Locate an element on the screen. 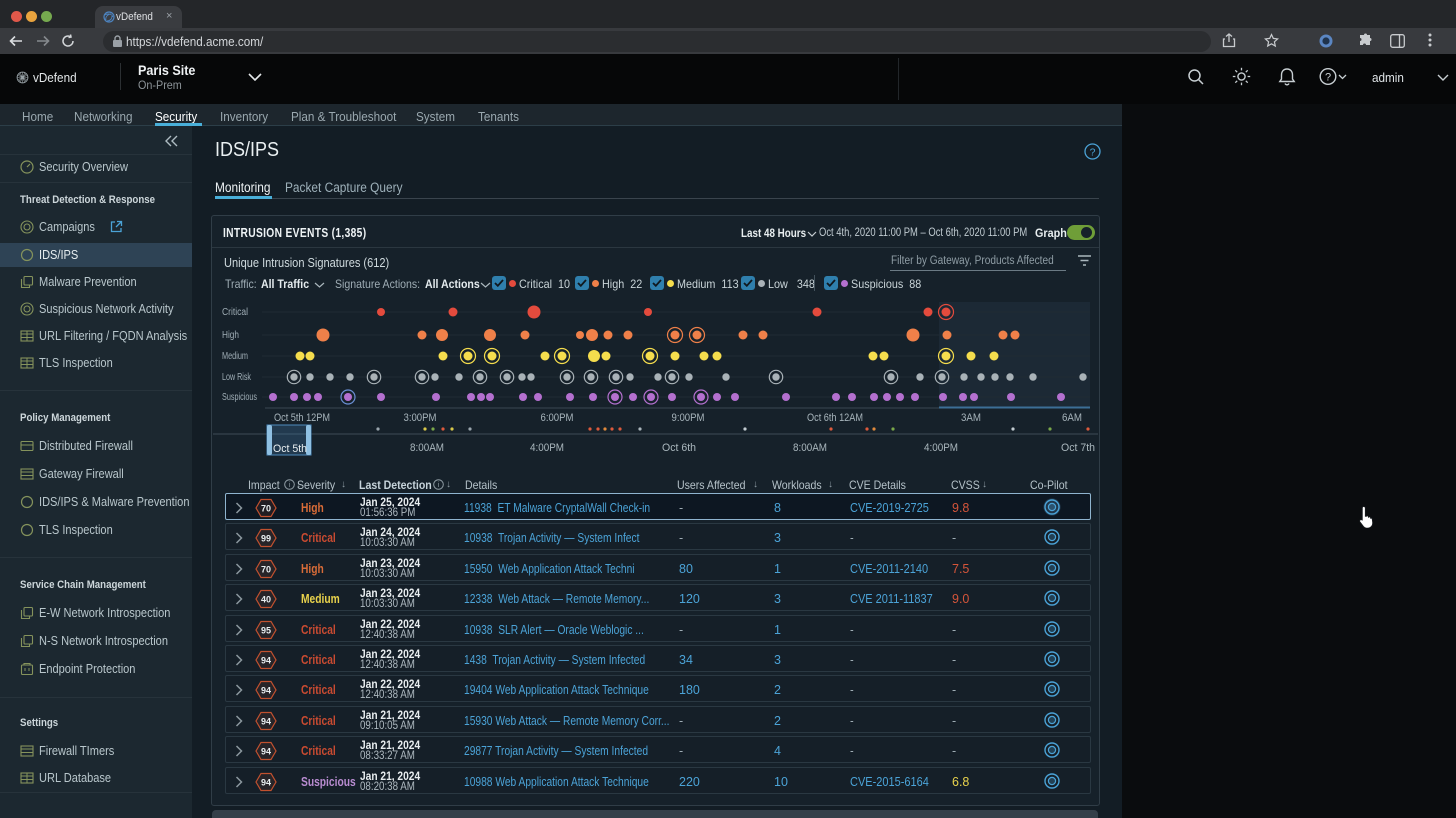  svg-text: 9:00PM is located at coordinates (688, 418).